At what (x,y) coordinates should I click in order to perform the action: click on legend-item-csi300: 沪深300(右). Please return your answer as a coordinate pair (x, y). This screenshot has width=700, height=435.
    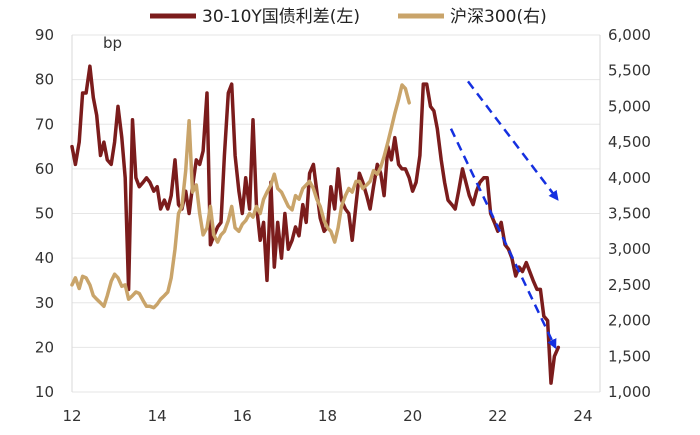
    Looking at the image, I should click on (472, 17).